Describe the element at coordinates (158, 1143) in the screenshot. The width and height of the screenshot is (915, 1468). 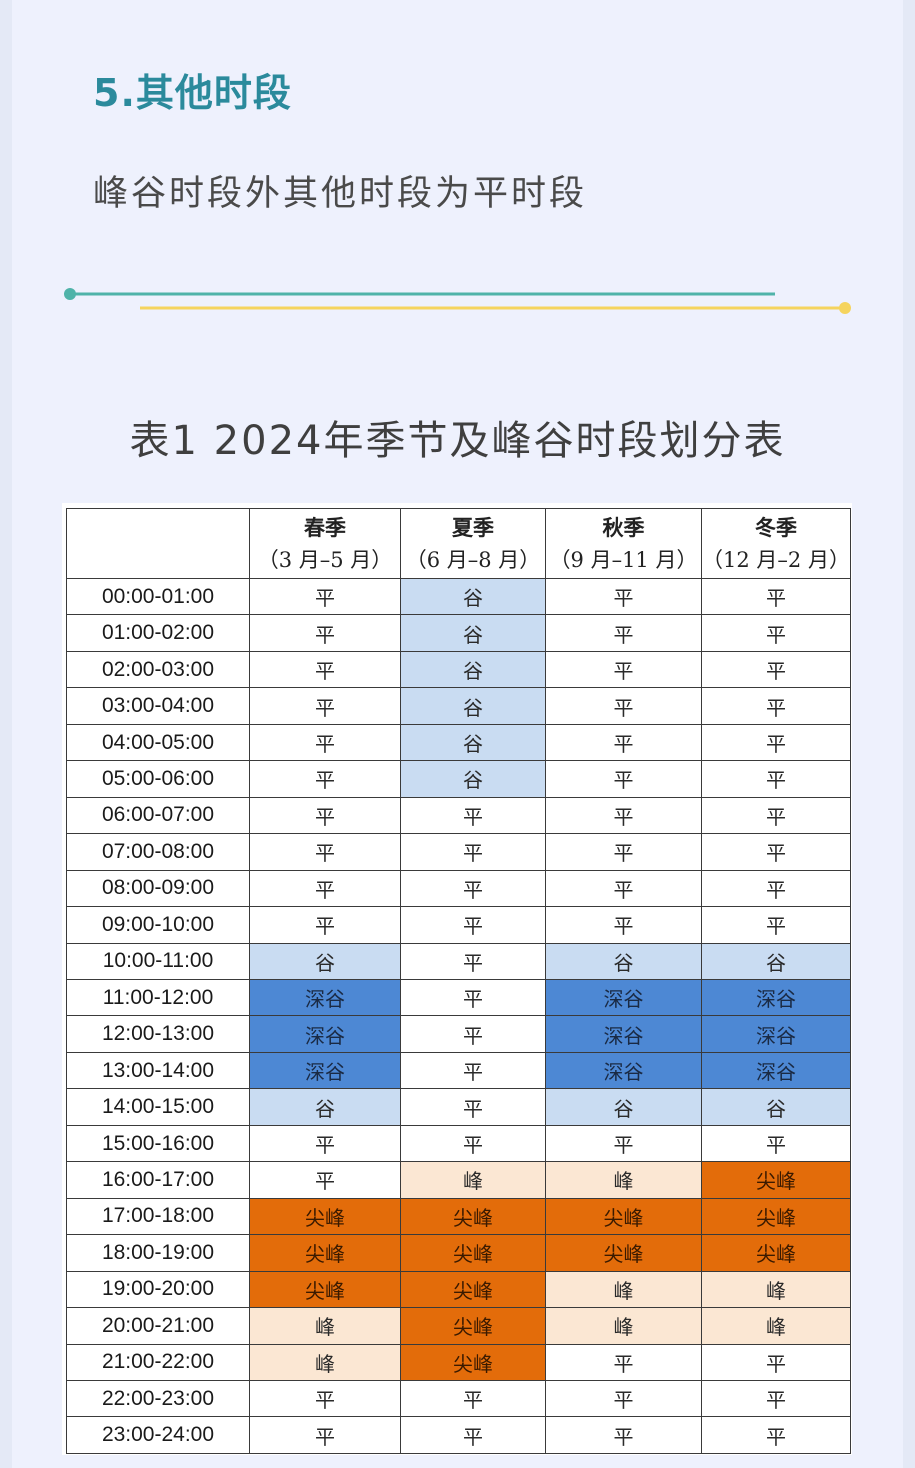
I see `time-slot-cell: 15:00-16:00` at that location.